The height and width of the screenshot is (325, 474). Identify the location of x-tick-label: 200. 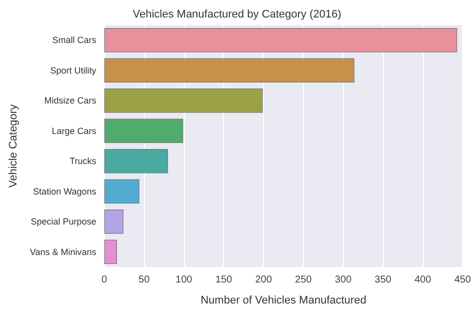
(263, 280).